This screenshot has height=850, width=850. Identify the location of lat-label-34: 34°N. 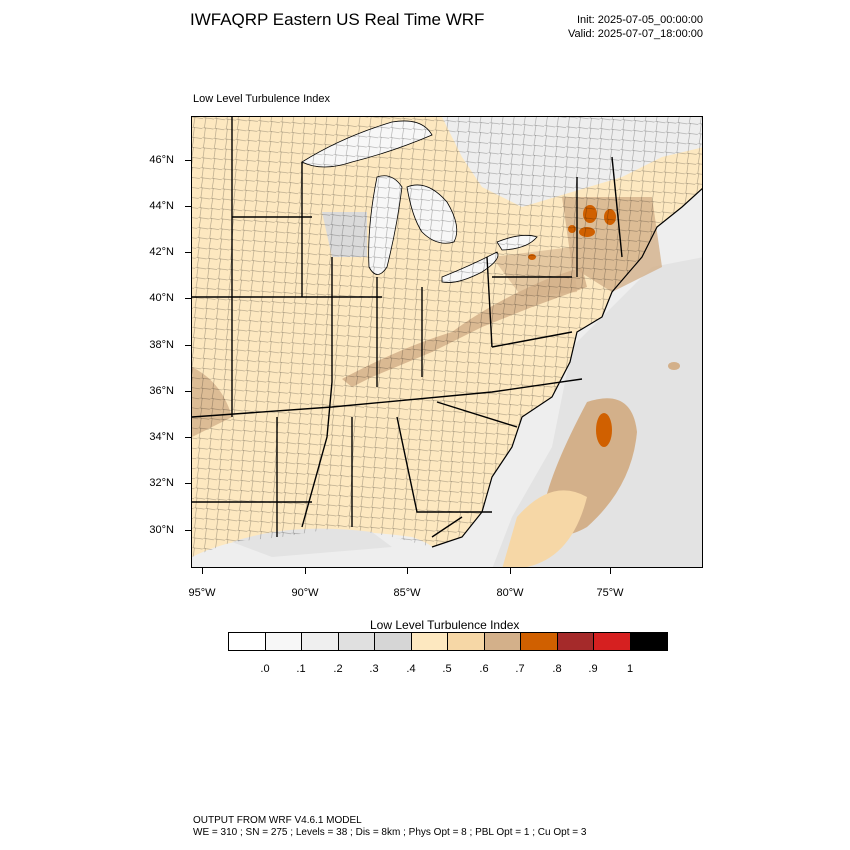
(161, 437).